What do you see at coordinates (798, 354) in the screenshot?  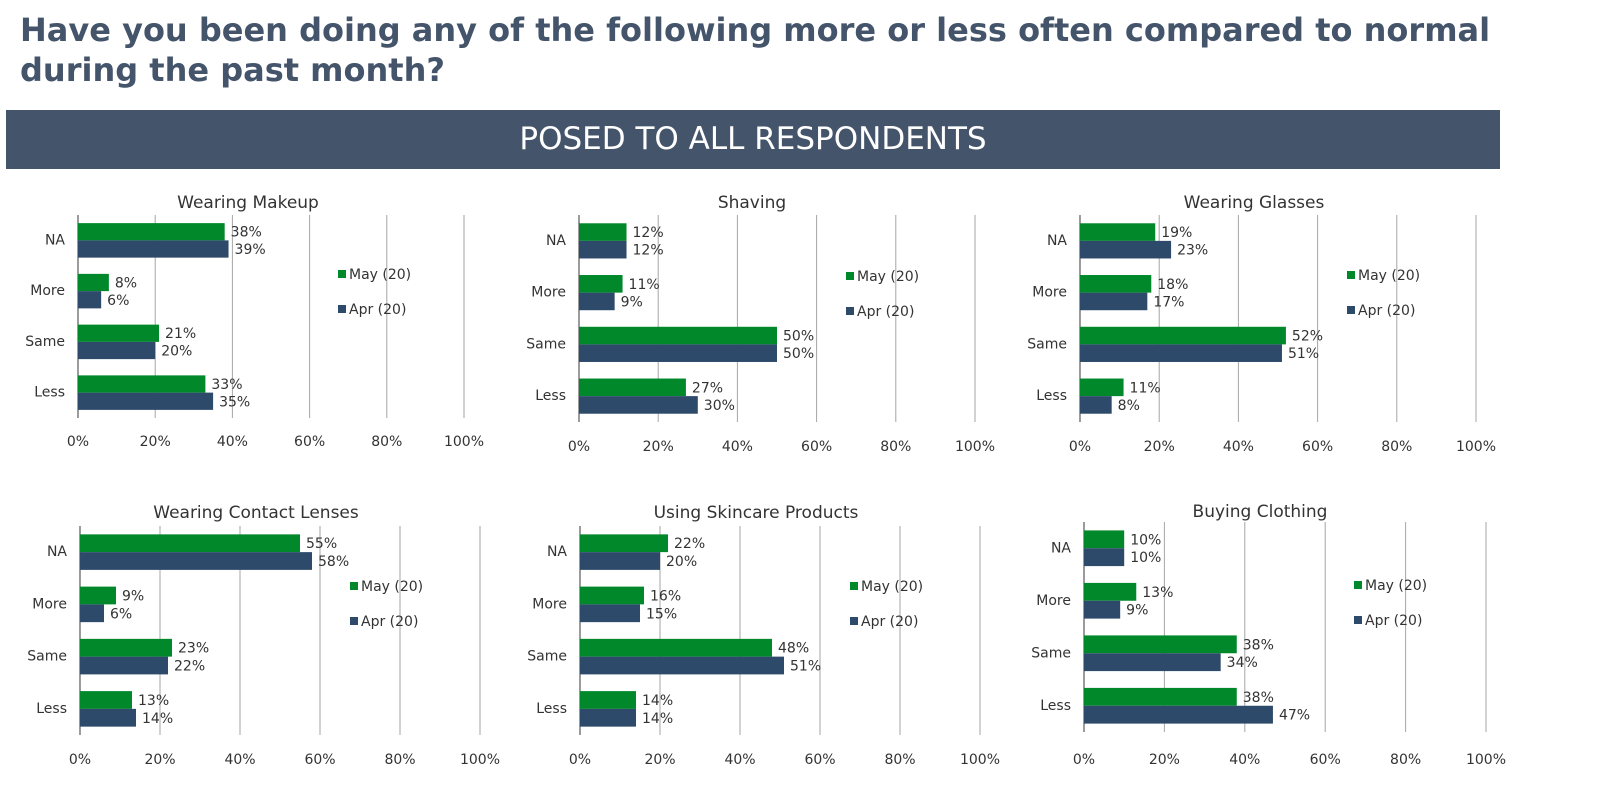 I see `data-label: 50%` at bounding box center [798, 354].